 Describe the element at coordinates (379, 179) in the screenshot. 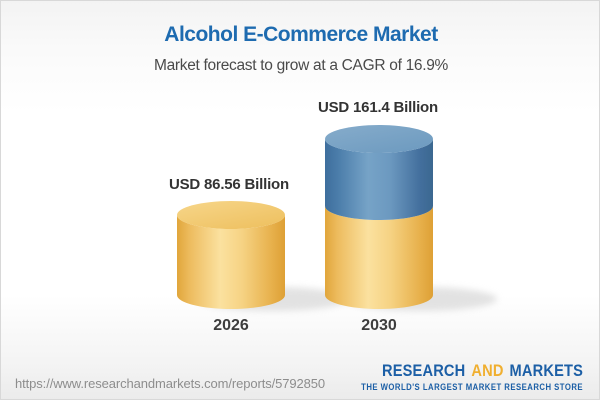

I see `cylinder-2030-growth-segment` at that location.